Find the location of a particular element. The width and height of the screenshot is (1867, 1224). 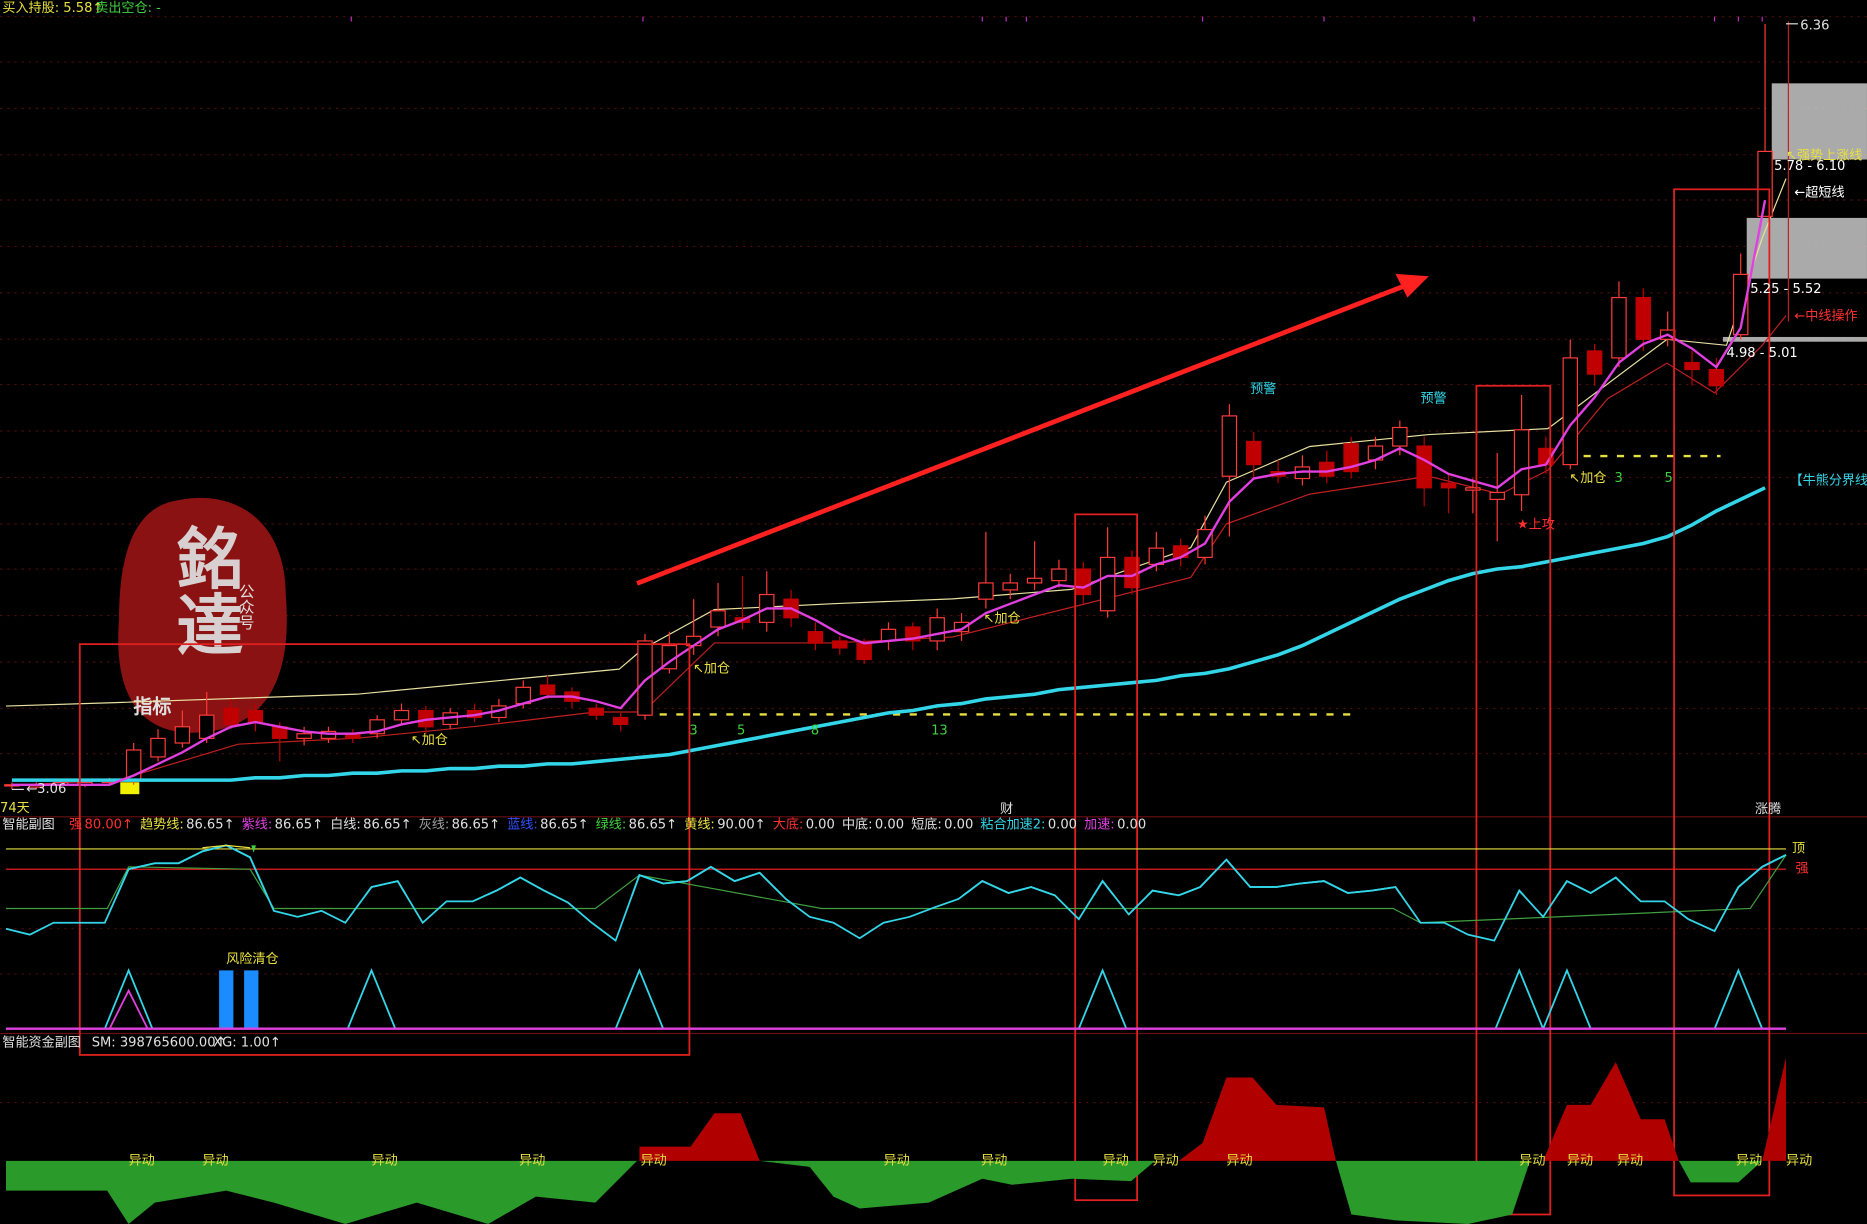

short-line-label: ←超短线 is located at coordinates (1819, 192).